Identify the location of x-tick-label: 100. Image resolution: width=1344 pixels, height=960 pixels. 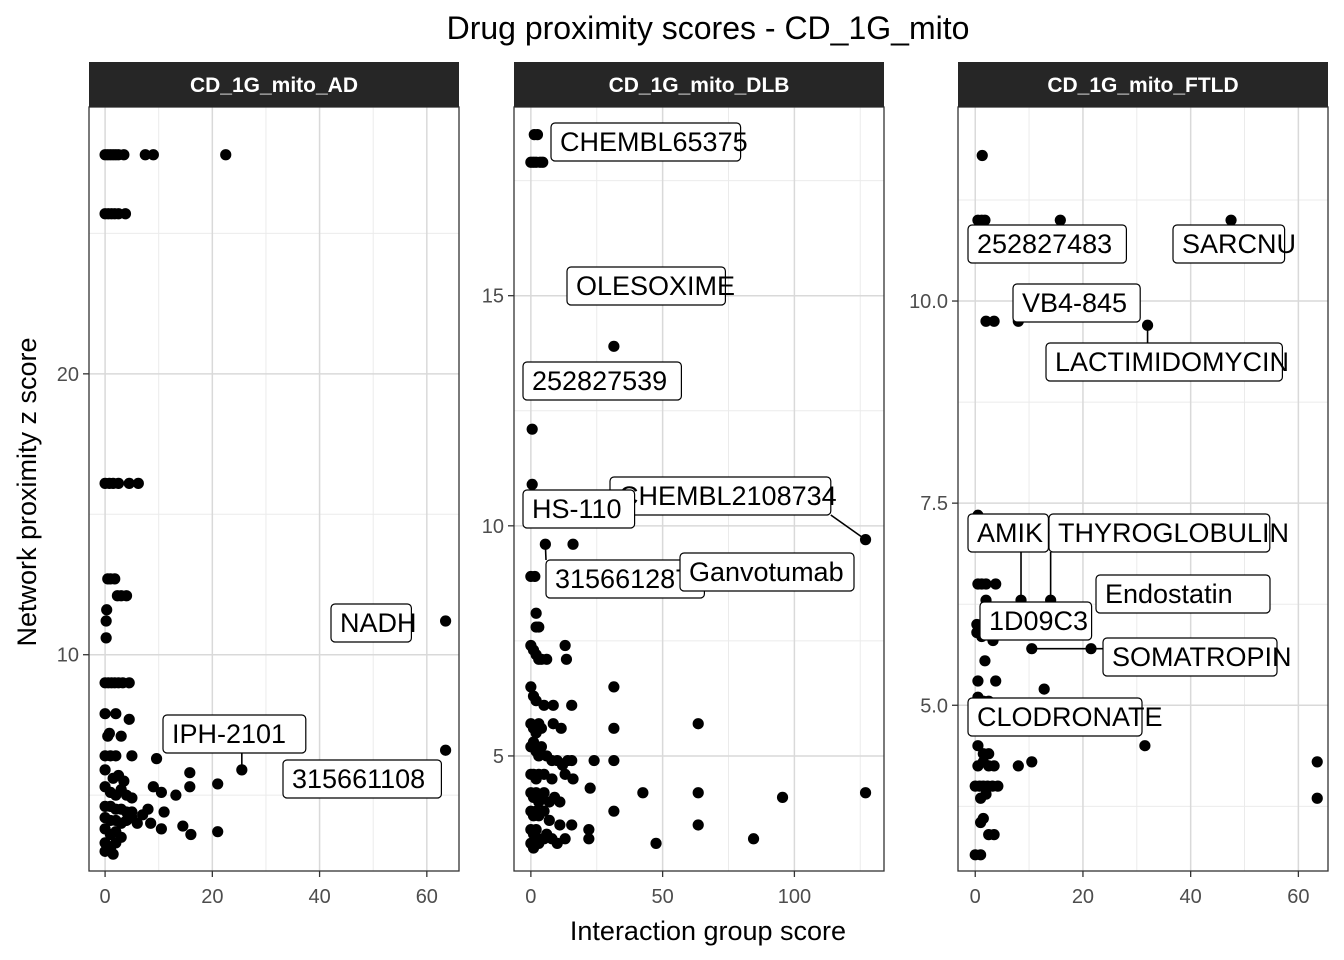
(794, 897).